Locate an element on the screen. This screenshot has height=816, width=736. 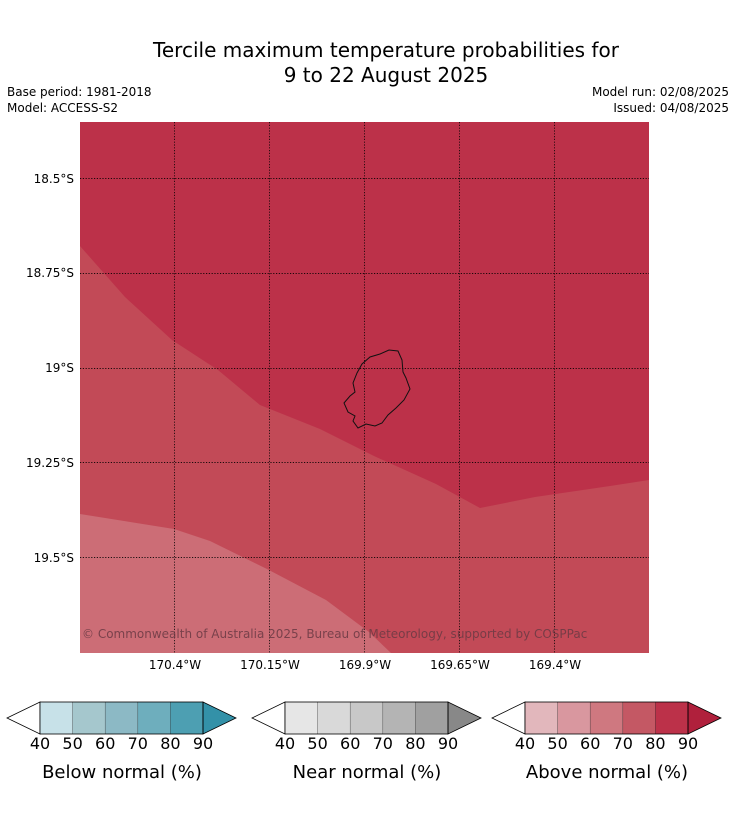
colorbar-below-ticks: 40 50 60 70 80 90 is located at coordinates (122, 745).